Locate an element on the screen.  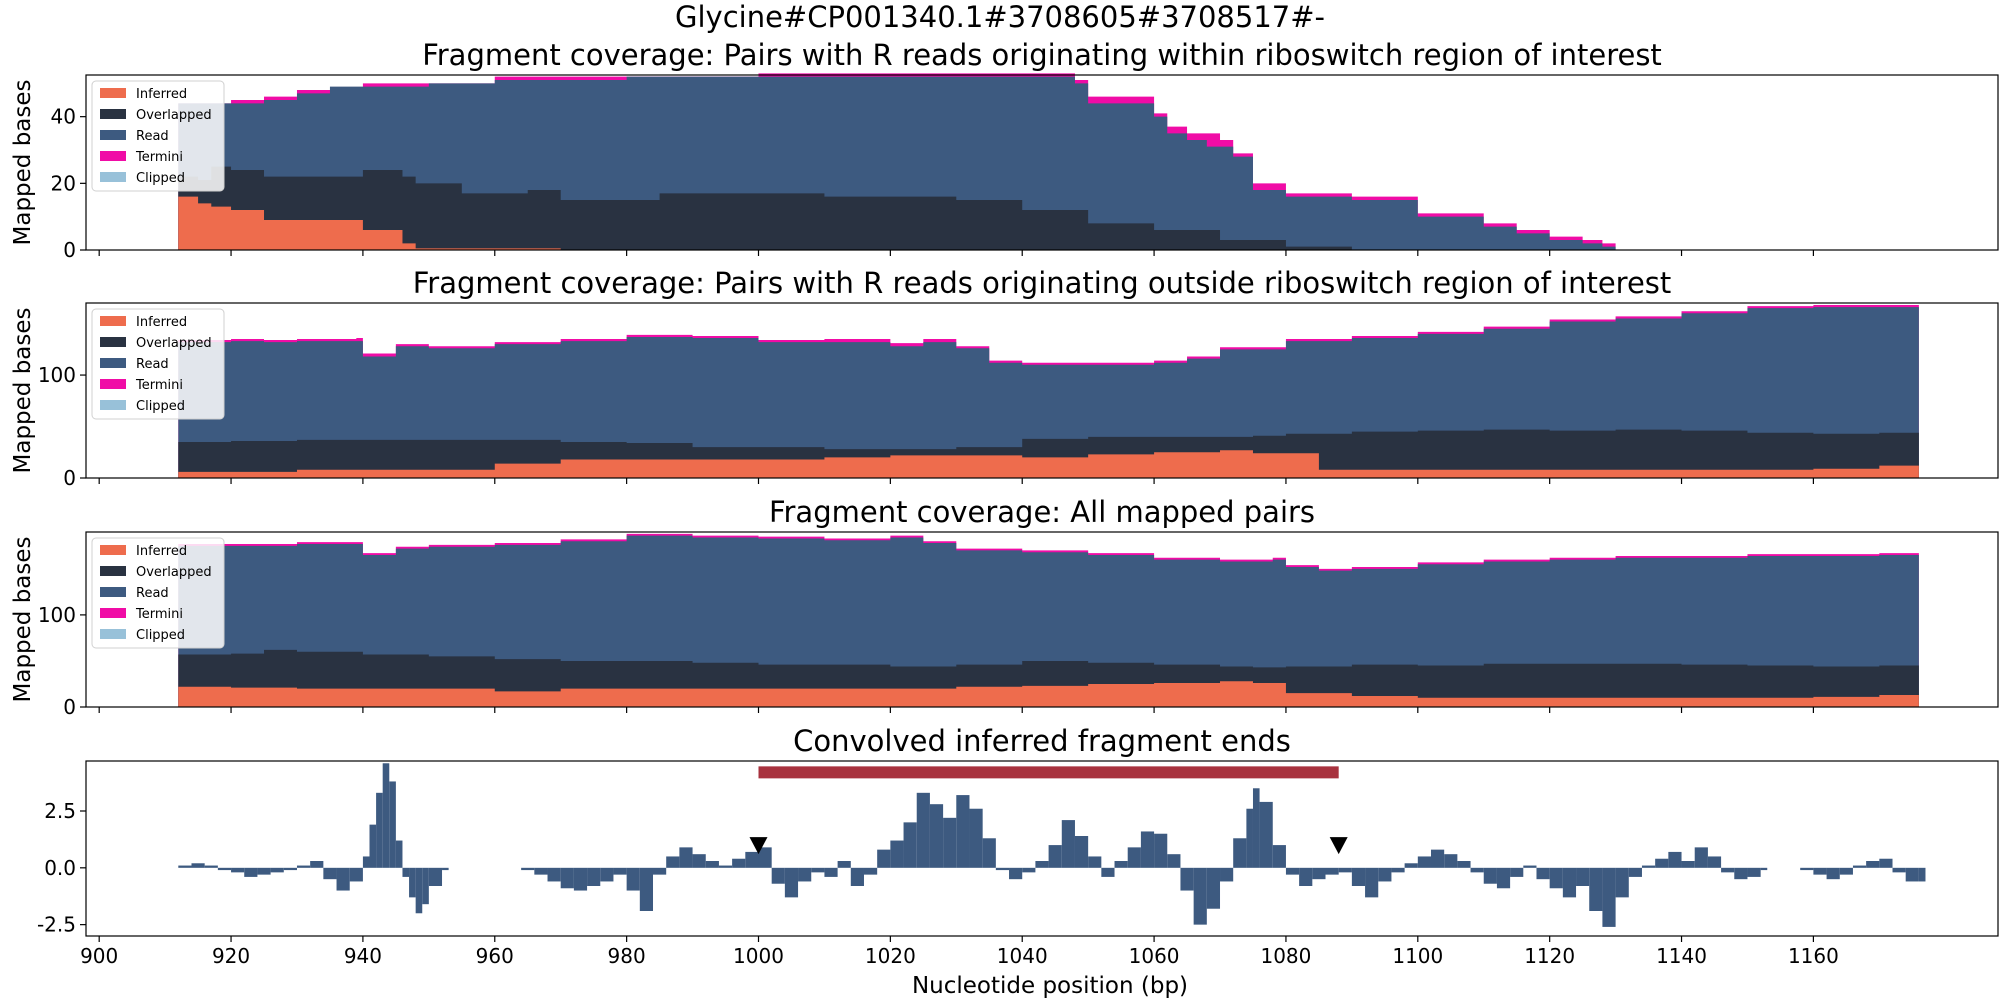
x-tick-label: 1080 is located at coordinates (1285, 956).